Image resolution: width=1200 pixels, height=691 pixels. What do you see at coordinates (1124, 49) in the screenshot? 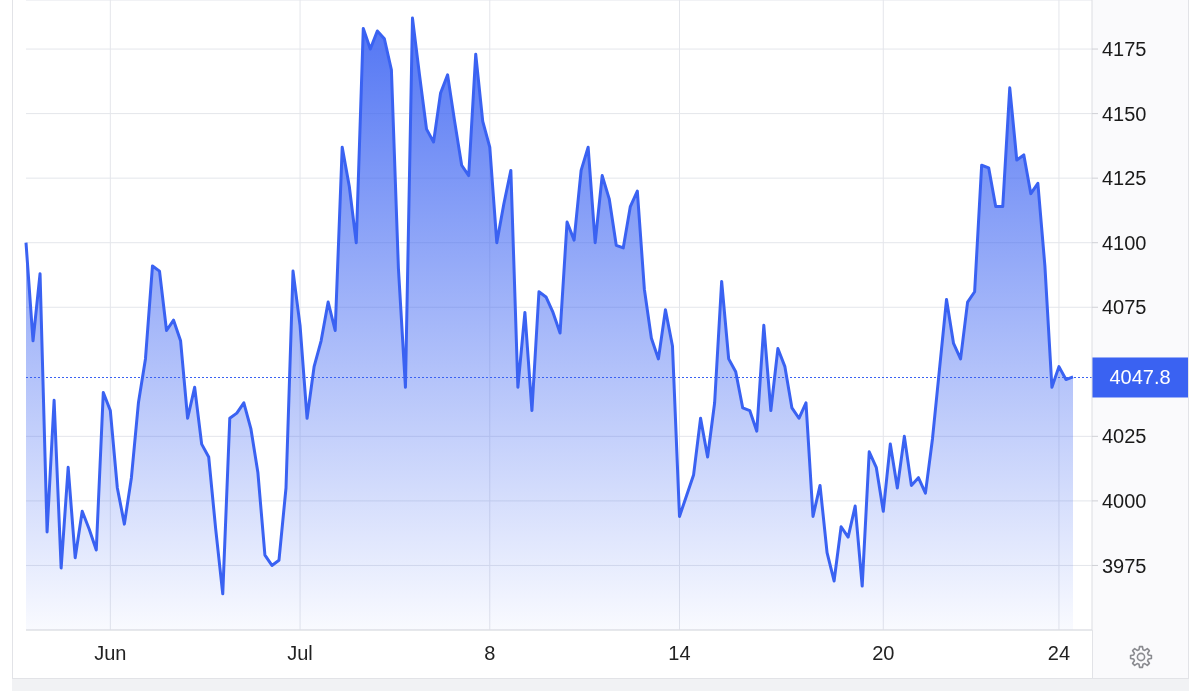
I see `y-tick-label: 4175` at bounding box center [1124, 49].